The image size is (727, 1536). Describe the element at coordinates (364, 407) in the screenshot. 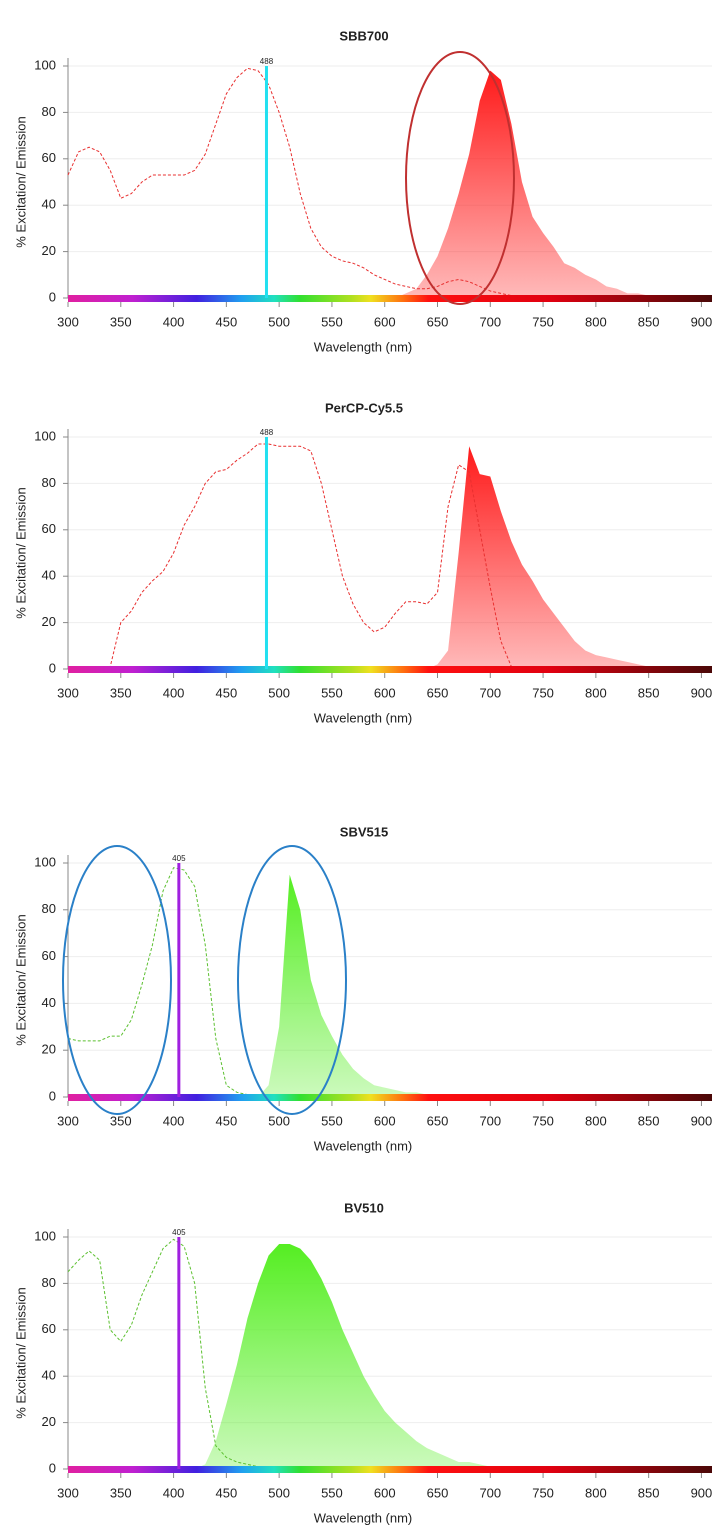

I see `chart-title: PerCP-Cy5.5` at that location.